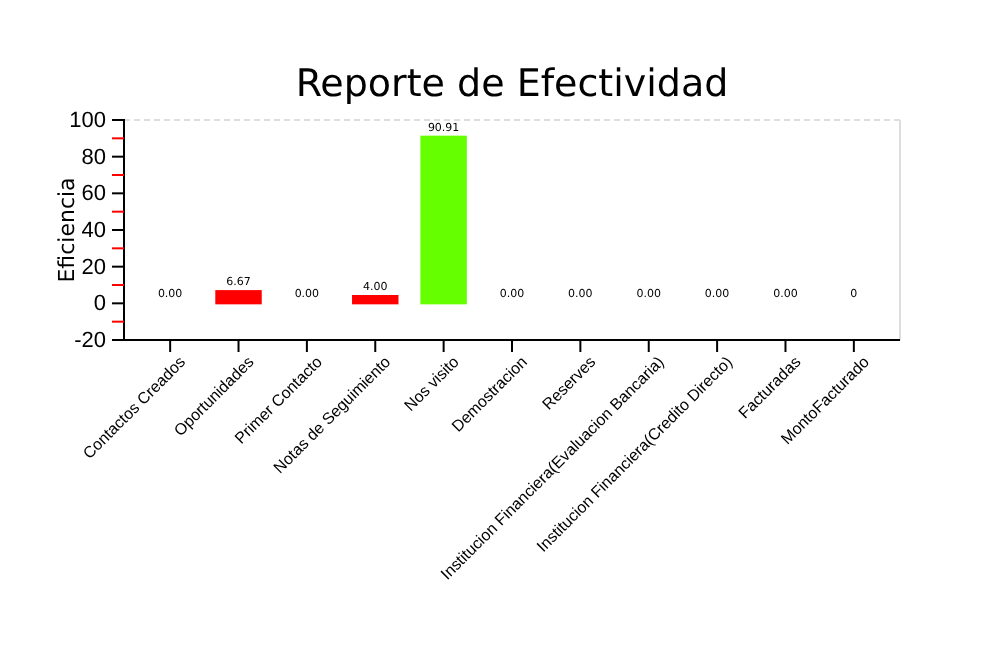 The height and width of the screenshot is (660, 1000). What do you see at coordinates (99, 304) in the screenshot?
I see `y-tick-label: 0` at bounding box center [99, 304].